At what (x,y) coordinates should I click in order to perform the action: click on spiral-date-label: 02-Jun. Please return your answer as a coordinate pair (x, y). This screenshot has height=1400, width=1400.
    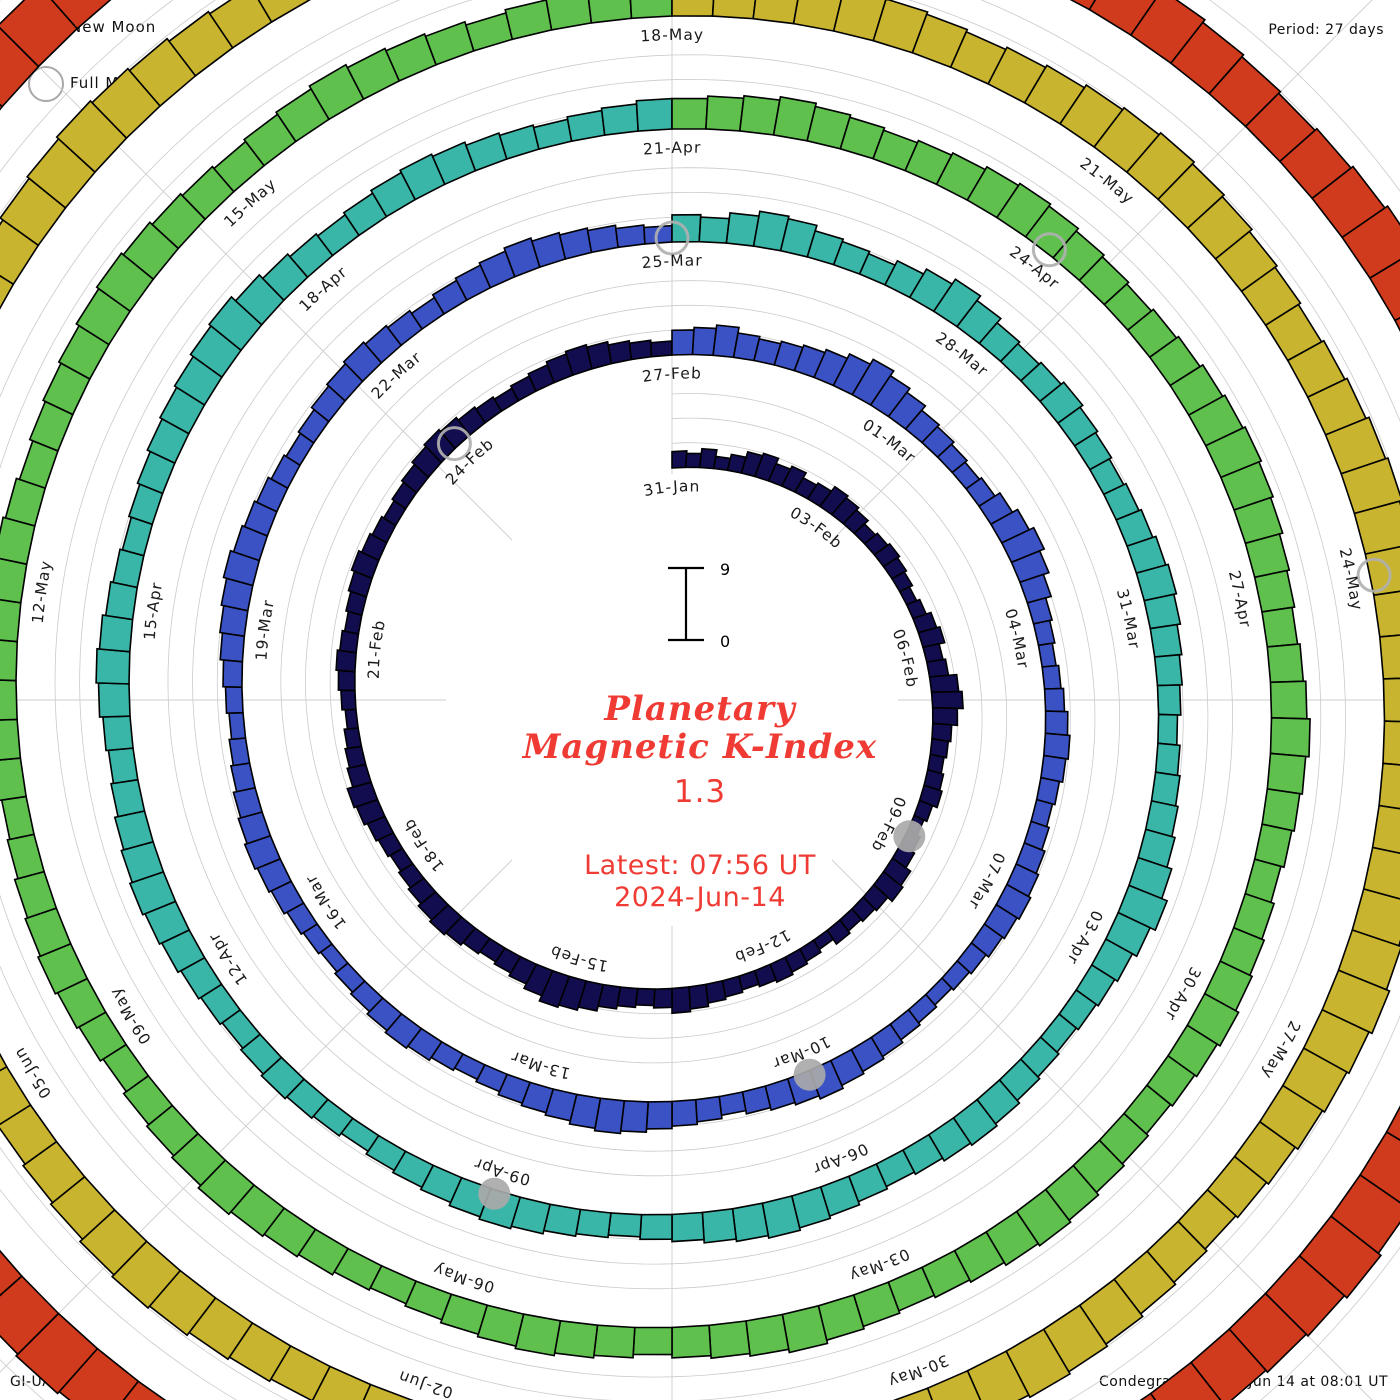
    Looking at the image, I should click on (425, 1383).